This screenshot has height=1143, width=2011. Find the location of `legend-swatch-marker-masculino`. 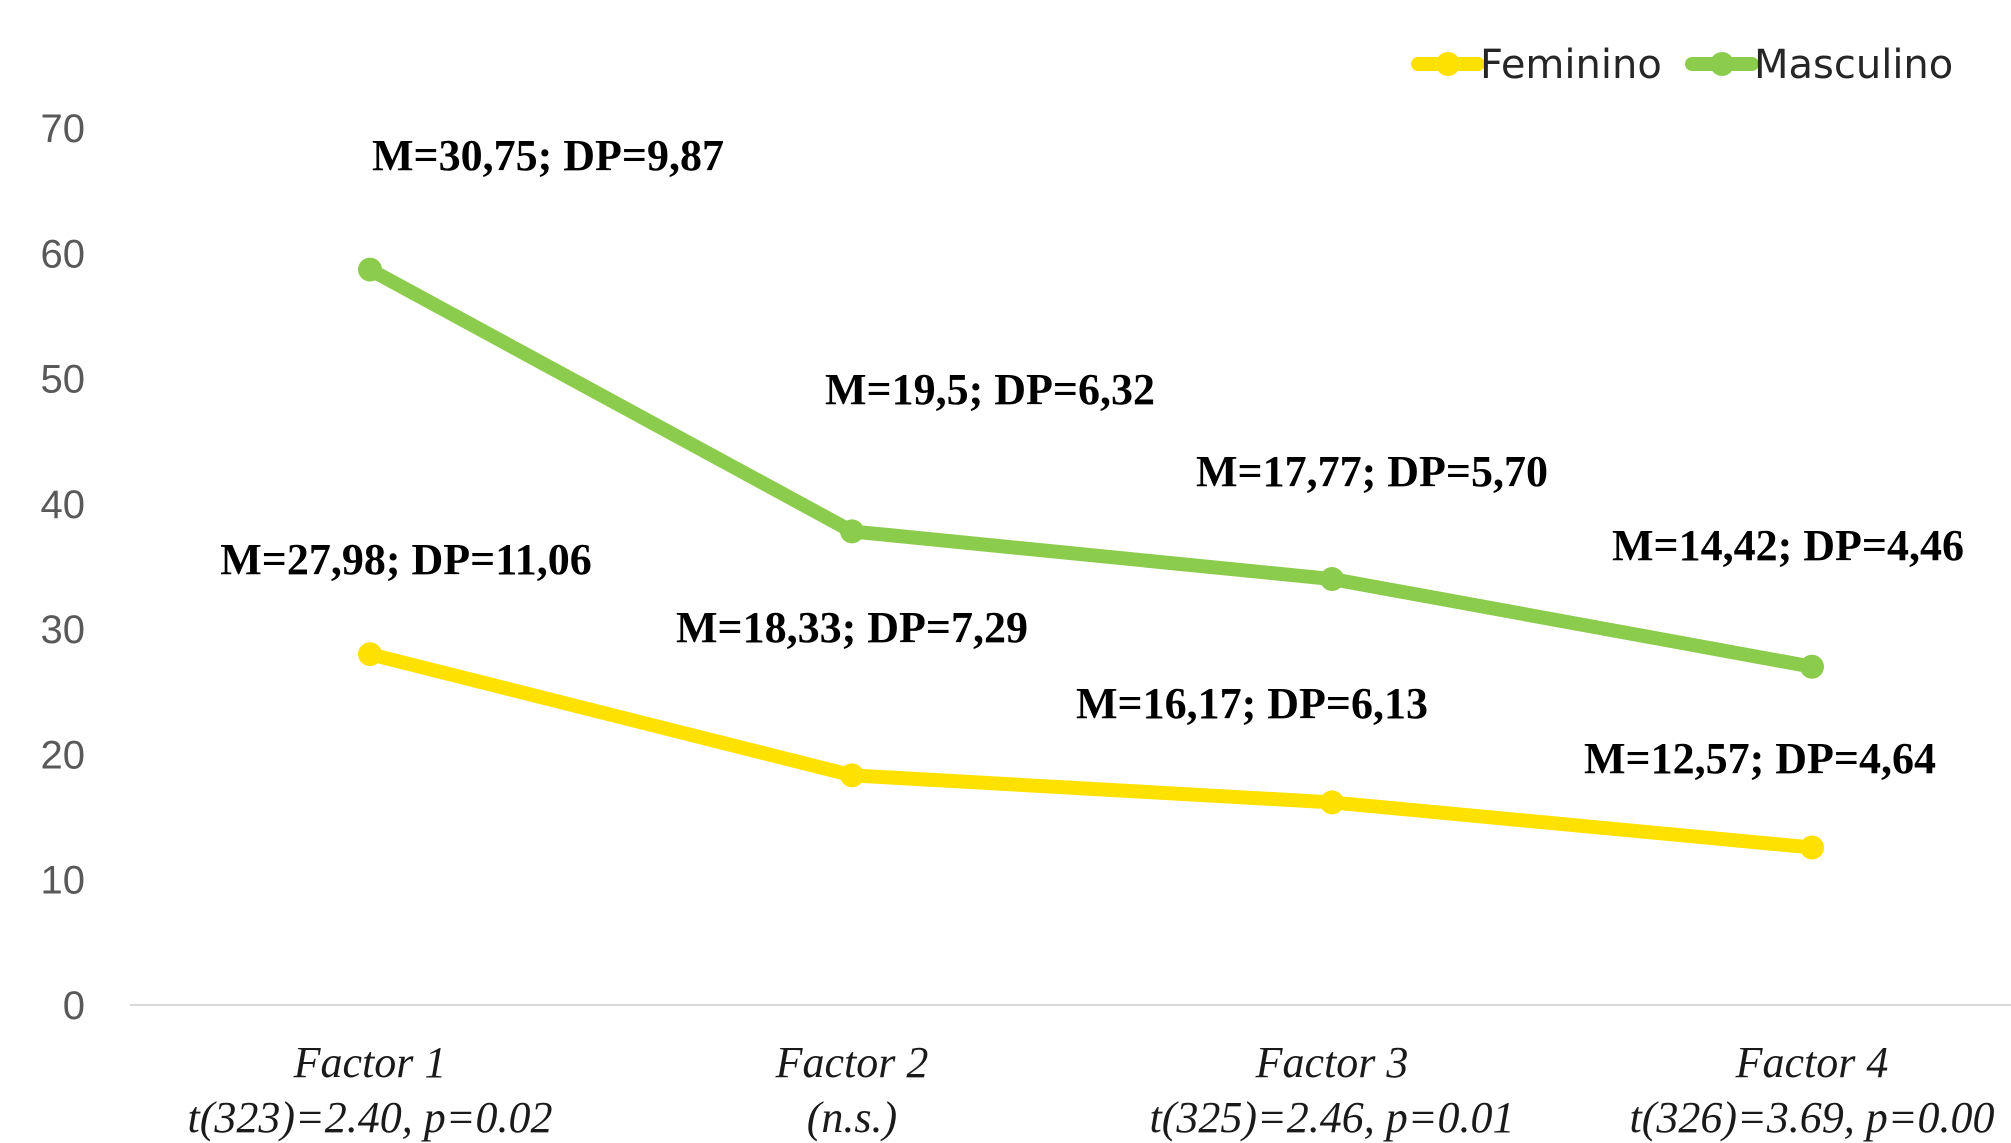

legend-swatch-marker-masculino is located at coordinates (1722, 64).